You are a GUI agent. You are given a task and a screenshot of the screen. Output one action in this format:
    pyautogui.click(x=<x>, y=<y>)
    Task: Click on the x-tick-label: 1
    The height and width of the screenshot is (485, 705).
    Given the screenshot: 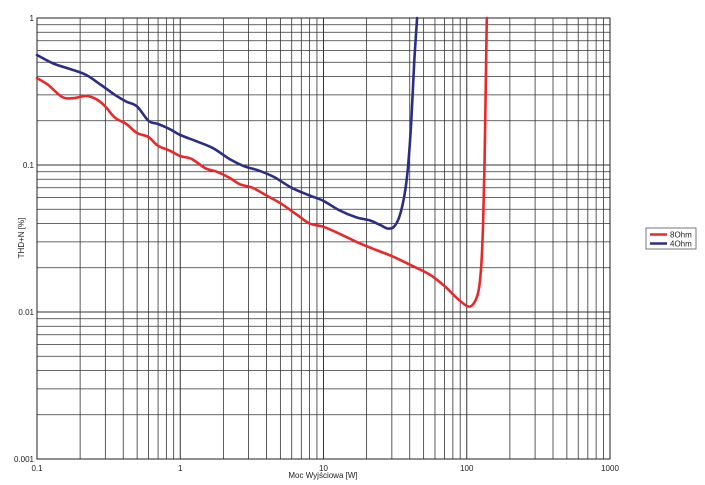 What is the action you would take?
    pyautogui.click(x=180, y=468)
    